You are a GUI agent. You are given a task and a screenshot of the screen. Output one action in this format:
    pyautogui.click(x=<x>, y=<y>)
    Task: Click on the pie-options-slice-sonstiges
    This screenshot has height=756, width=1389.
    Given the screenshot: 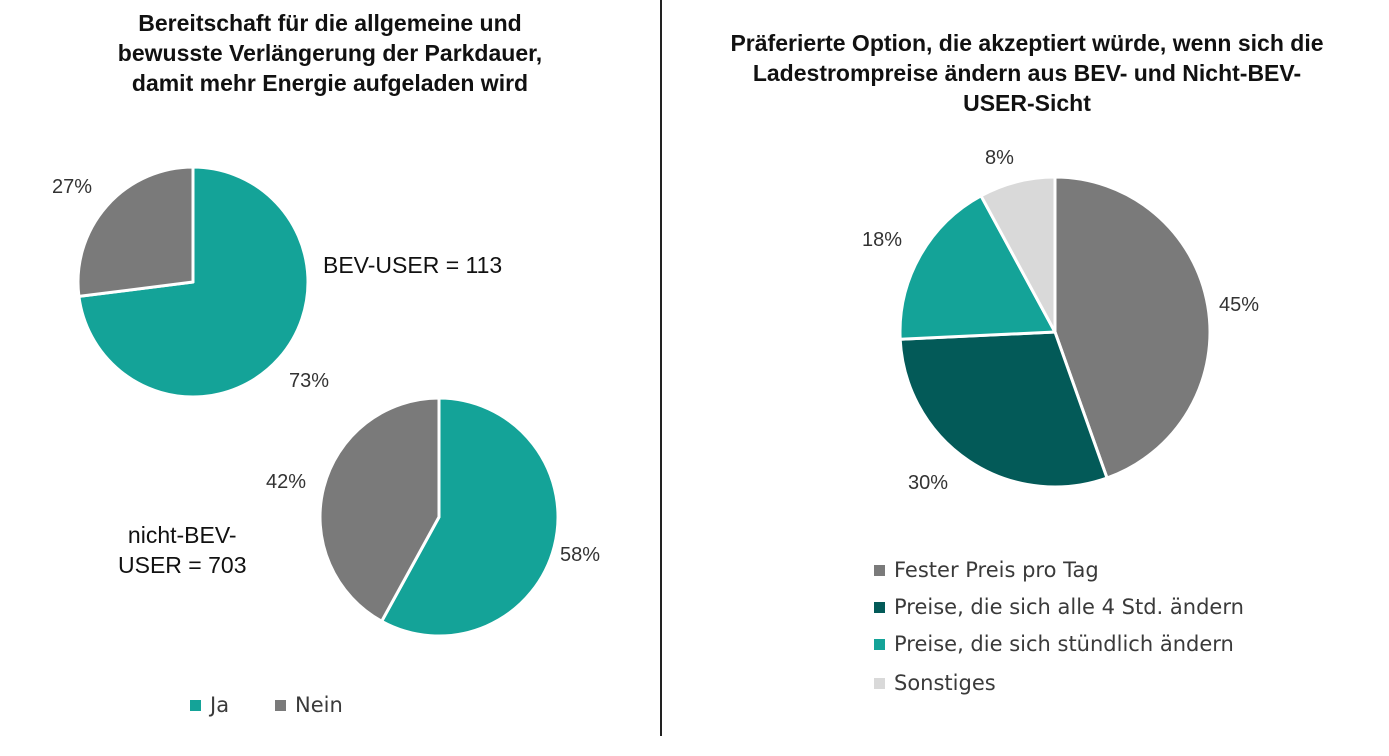 What is the action you would take?
    pyautogui.click(x=1018, y=254)
    